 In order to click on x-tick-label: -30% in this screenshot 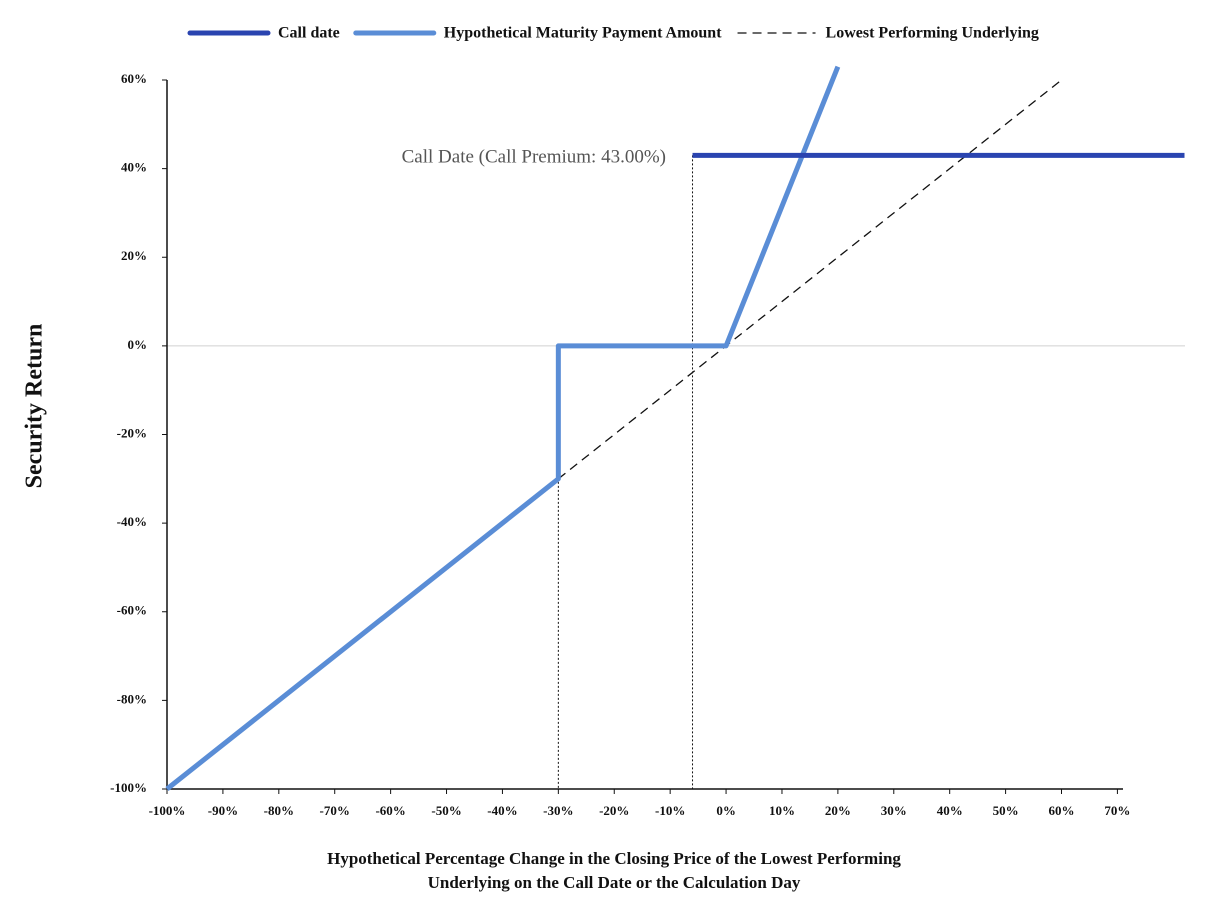, I will do `click(558, 810)`.